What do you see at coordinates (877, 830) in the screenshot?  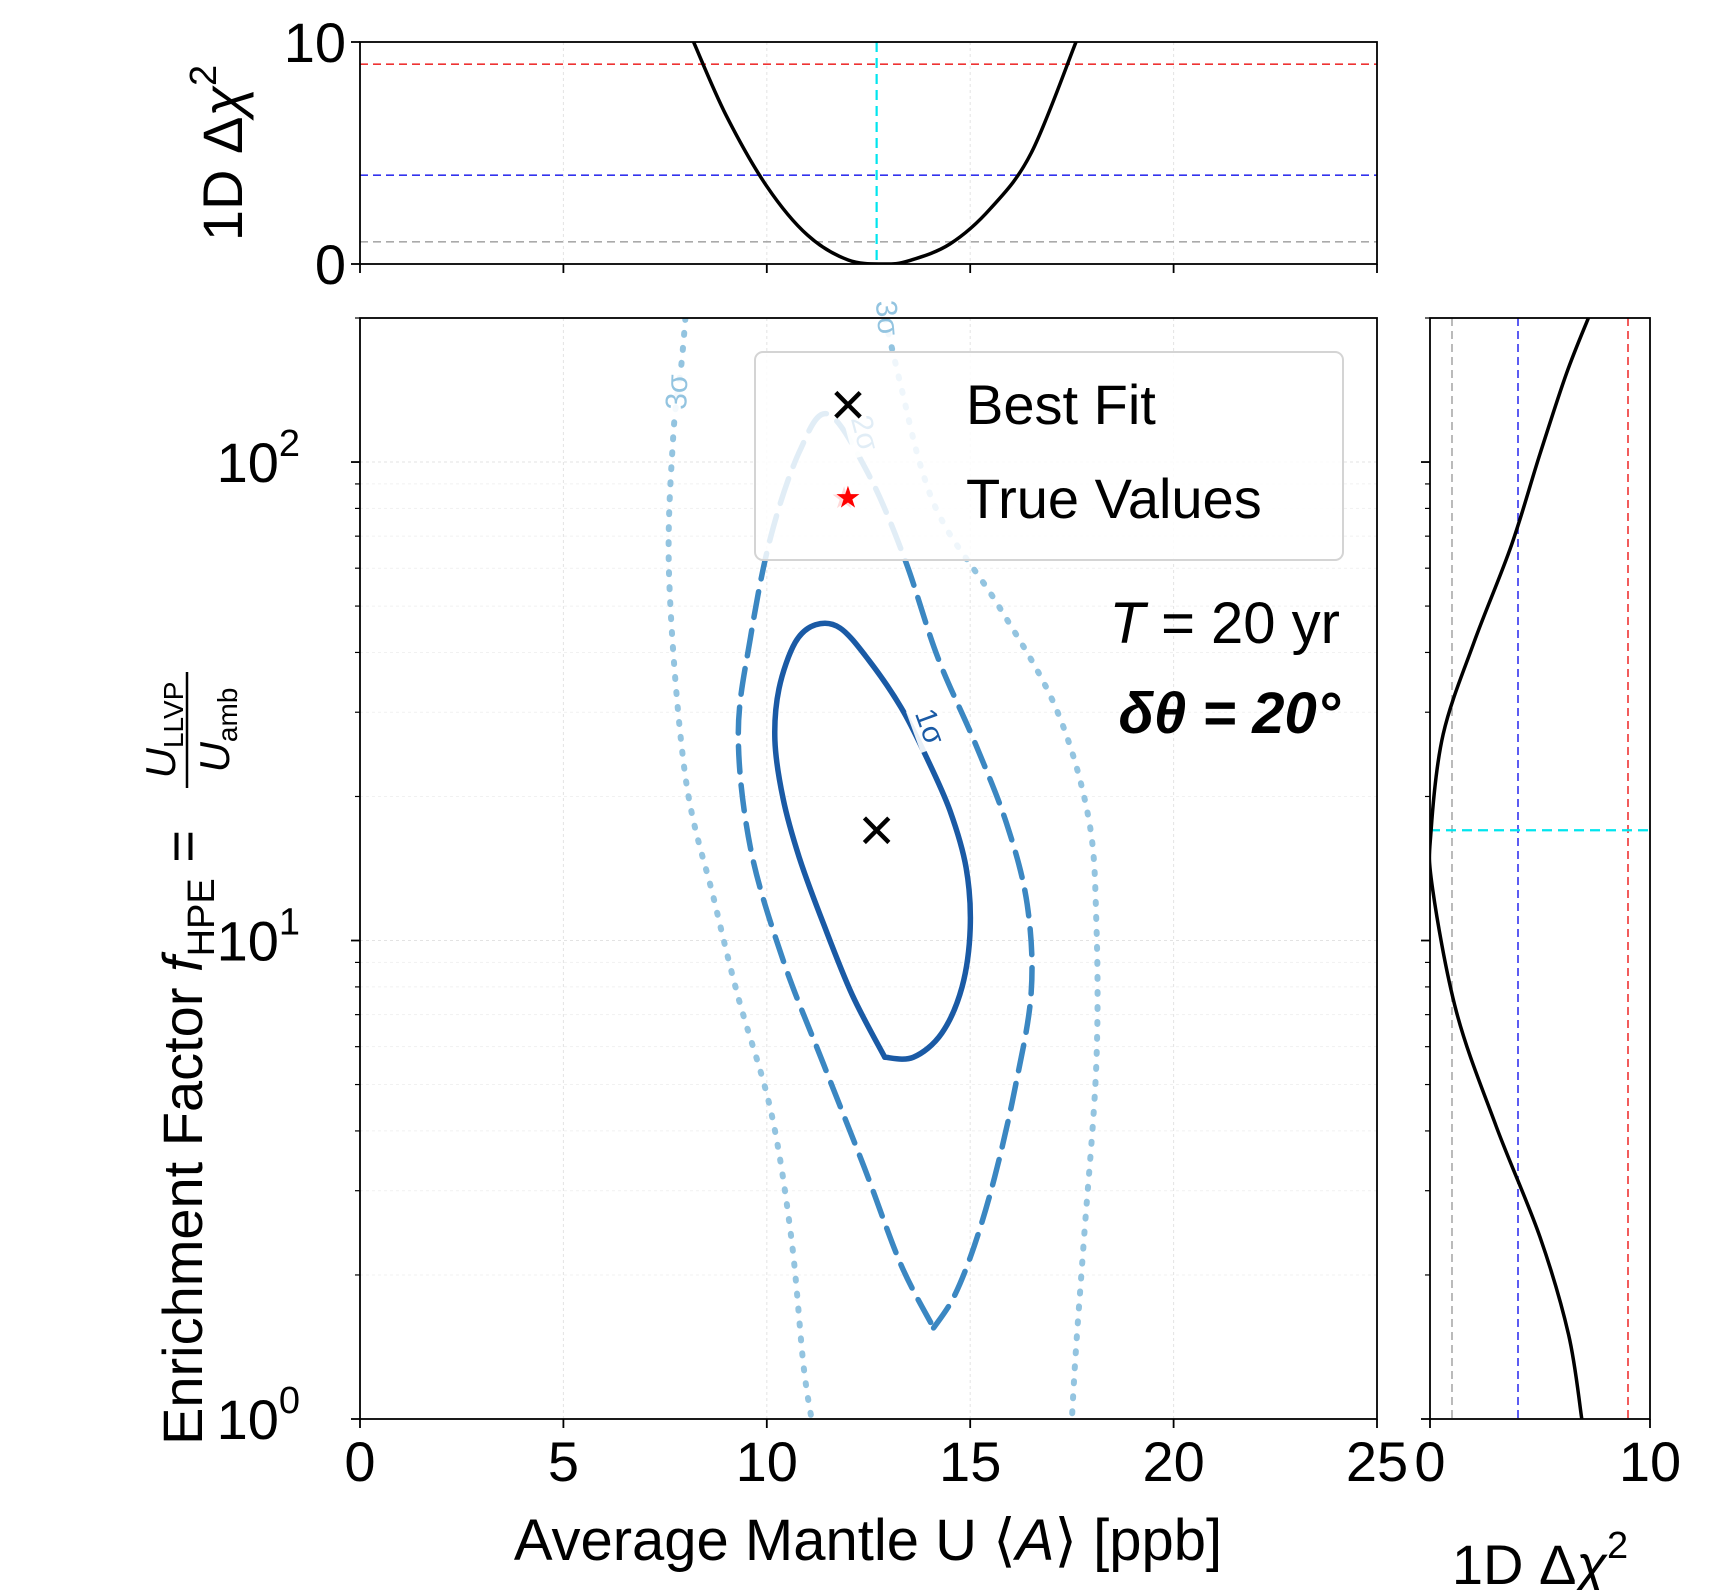 I see `best-fit-marker: ×` at bounding box center [877, 830].